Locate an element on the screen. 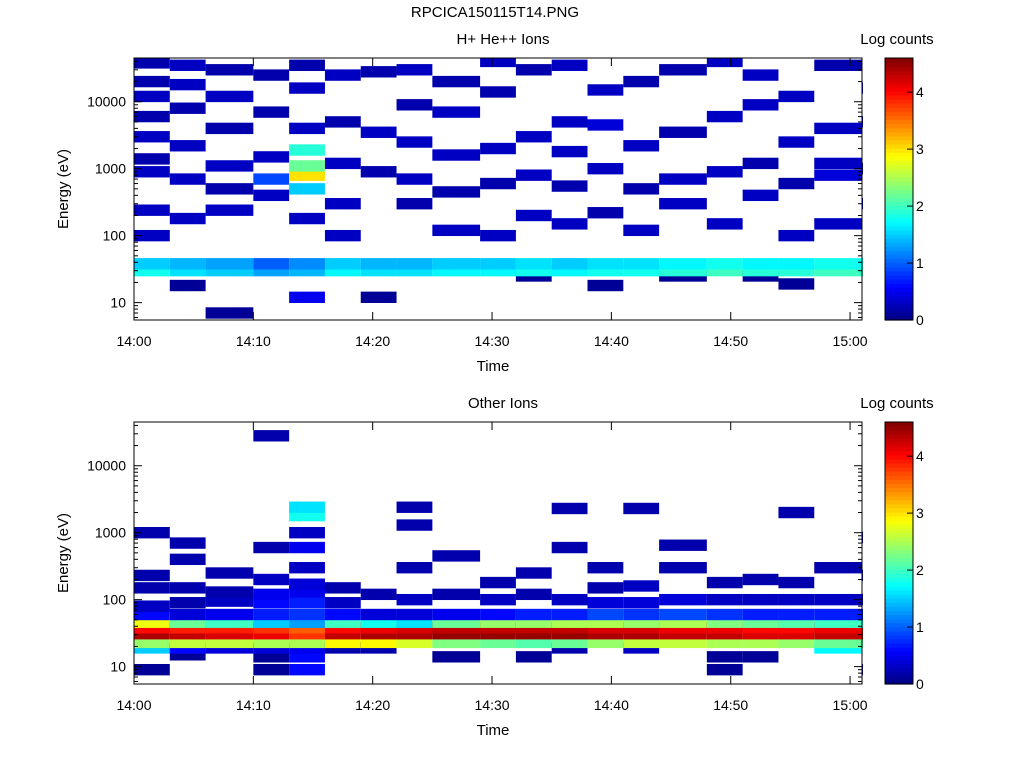  y-tick-label: 100 is located at coordinates (115, 600).